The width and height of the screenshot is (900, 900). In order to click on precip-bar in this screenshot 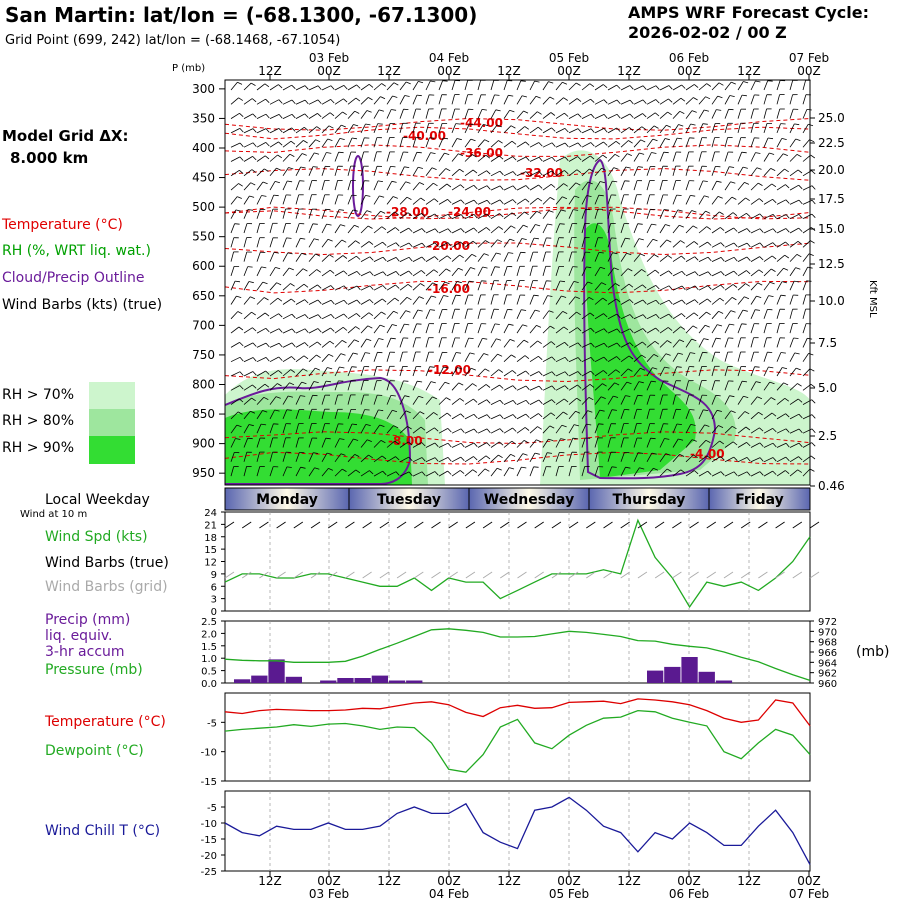, I will do `click(379, 679)`.